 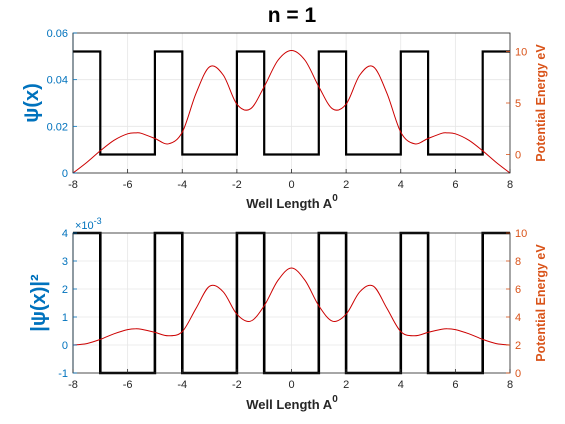 I want to click on top-y-right-tick-label: 10, so click(x=521, y=53).